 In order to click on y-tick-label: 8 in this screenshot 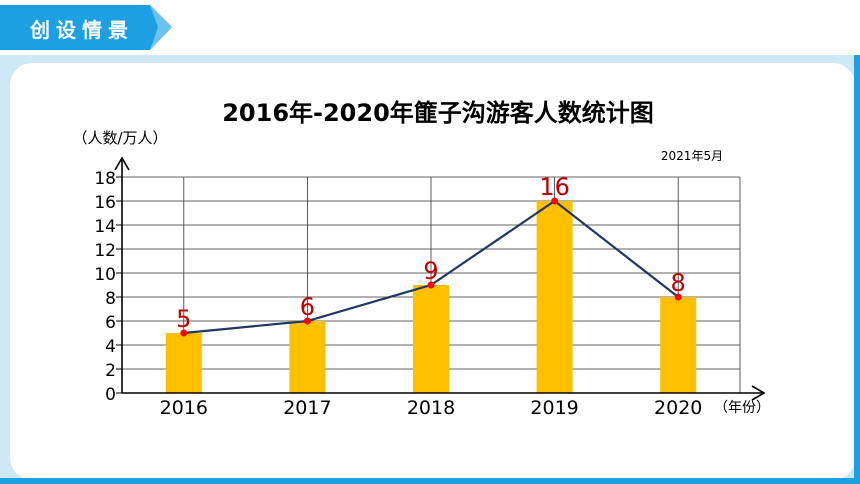, I will do `click(110, 299)`.